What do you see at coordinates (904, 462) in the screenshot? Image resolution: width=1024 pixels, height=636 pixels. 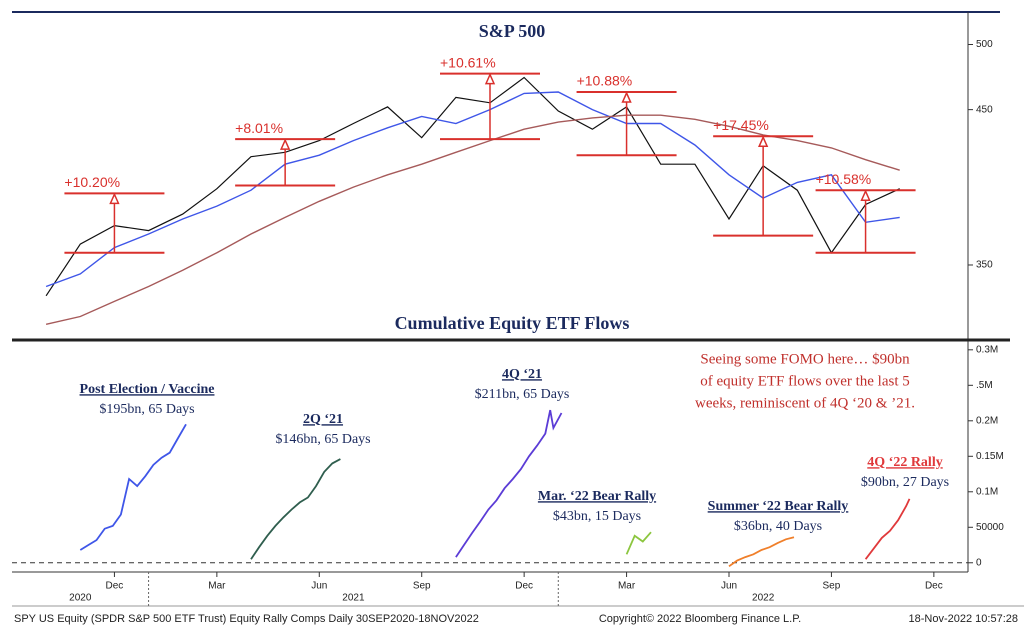 I see `flow-name: 4Q ‘22 Rally` at bounding box center [904, 462].